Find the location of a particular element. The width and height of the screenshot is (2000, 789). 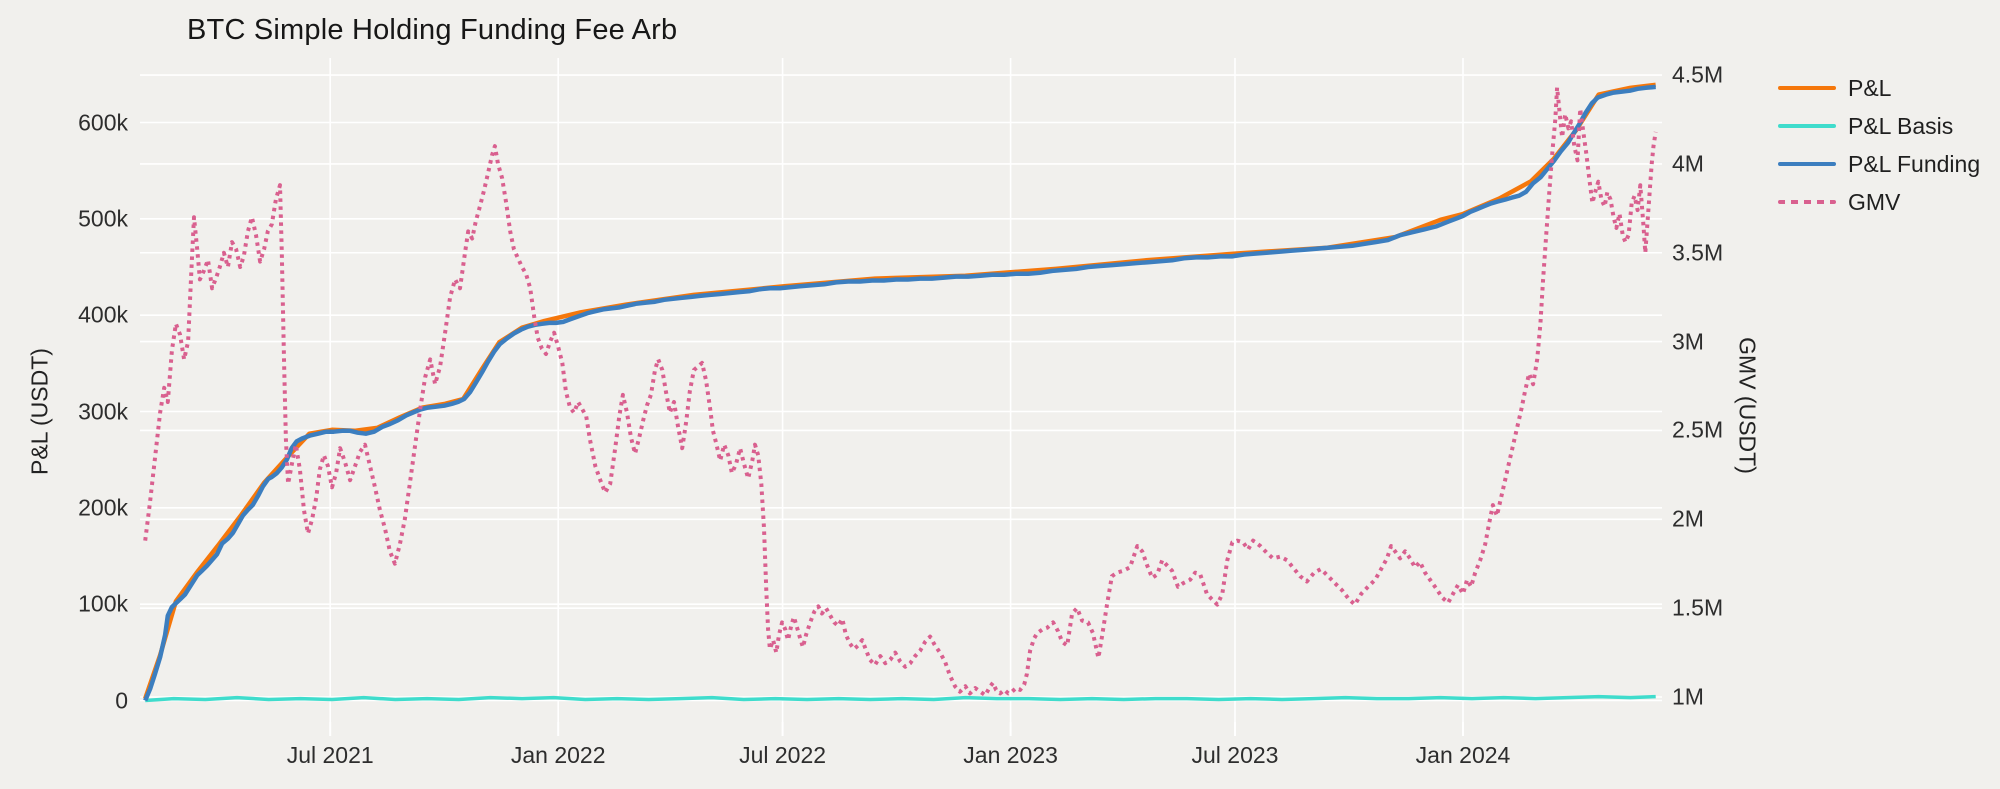

legend-item-gmv: GMV is located at coordinates (1879, 202).